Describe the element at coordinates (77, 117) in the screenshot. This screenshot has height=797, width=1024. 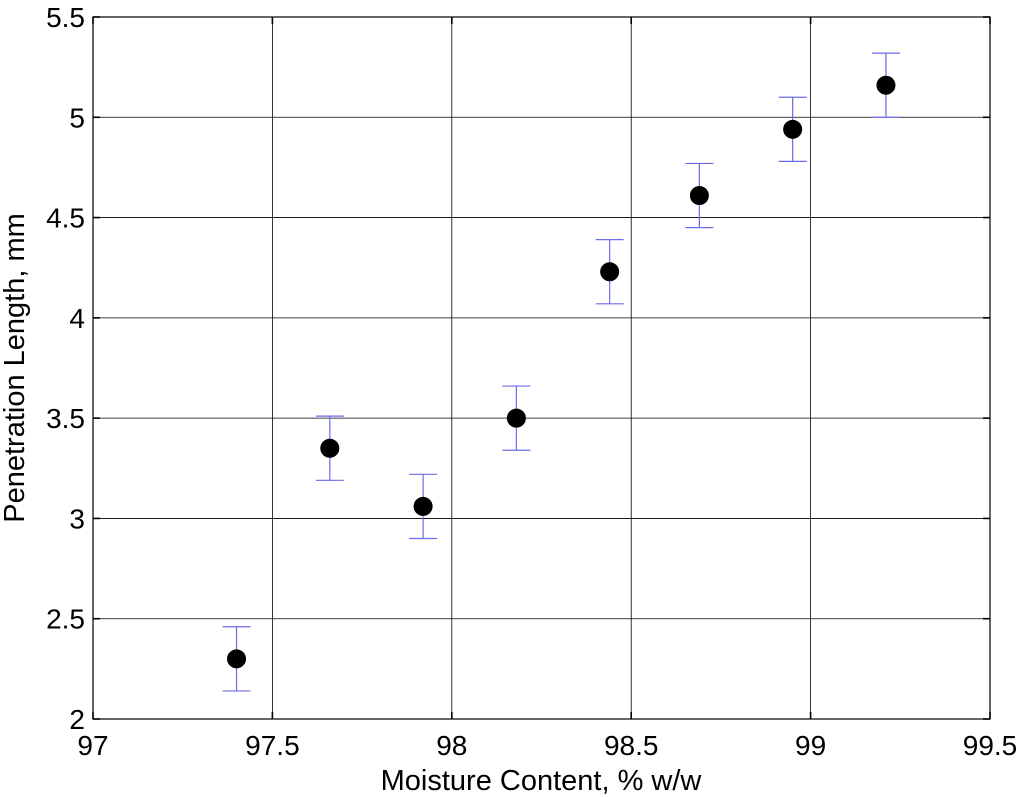
I see `y-tick-label: 5` at that location.